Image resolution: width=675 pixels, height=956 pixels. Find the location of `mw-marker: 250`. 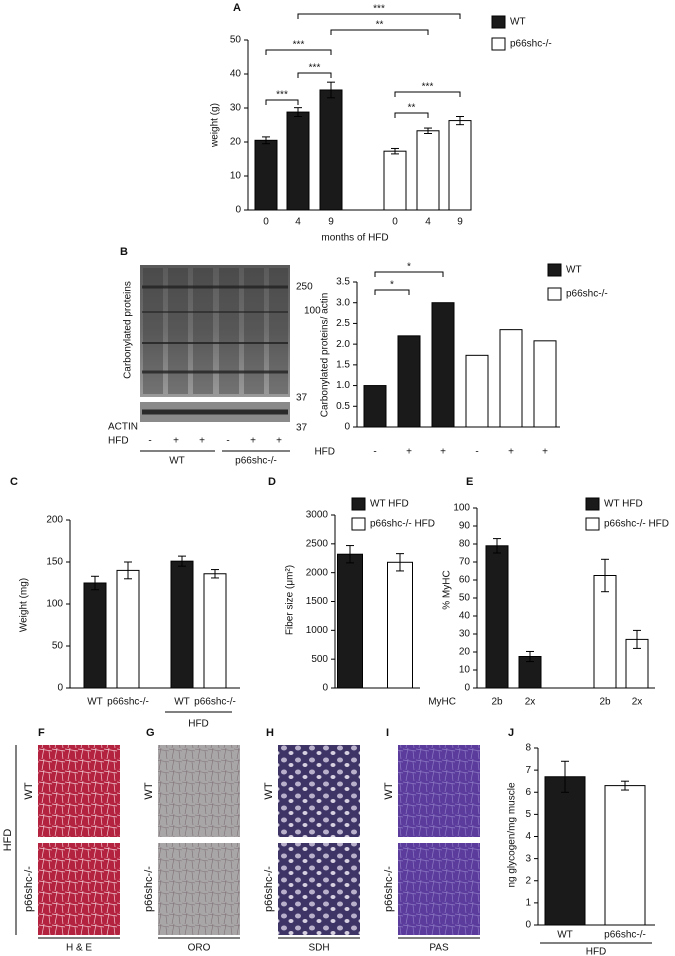

mw-marker: 250 is located at coordinates (304, 287).